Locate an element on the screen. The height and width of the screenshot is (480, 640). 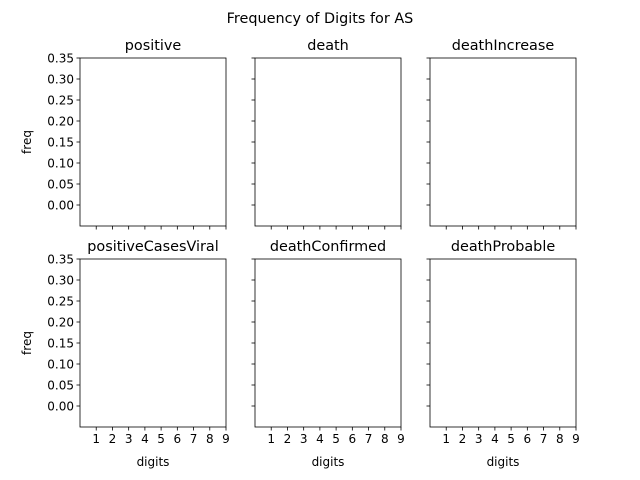
subplot-death: death is located at coordinates (326, 134).